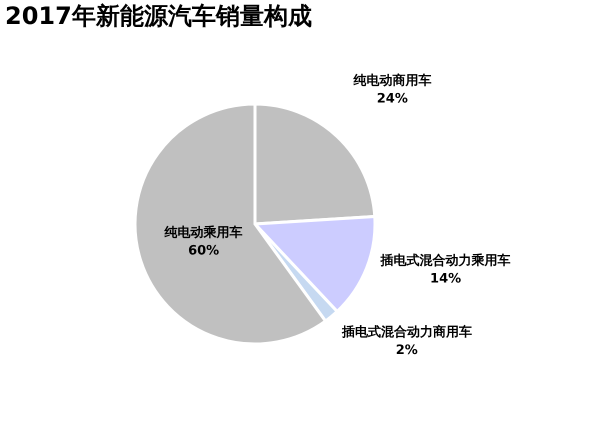 The width and height of the screenshot is (600, 430). What do you see at coordinates (406, 332) in the screenshot?
I see `slice-label: 插电式混合动力商用车` at bounding box center [406, 332].